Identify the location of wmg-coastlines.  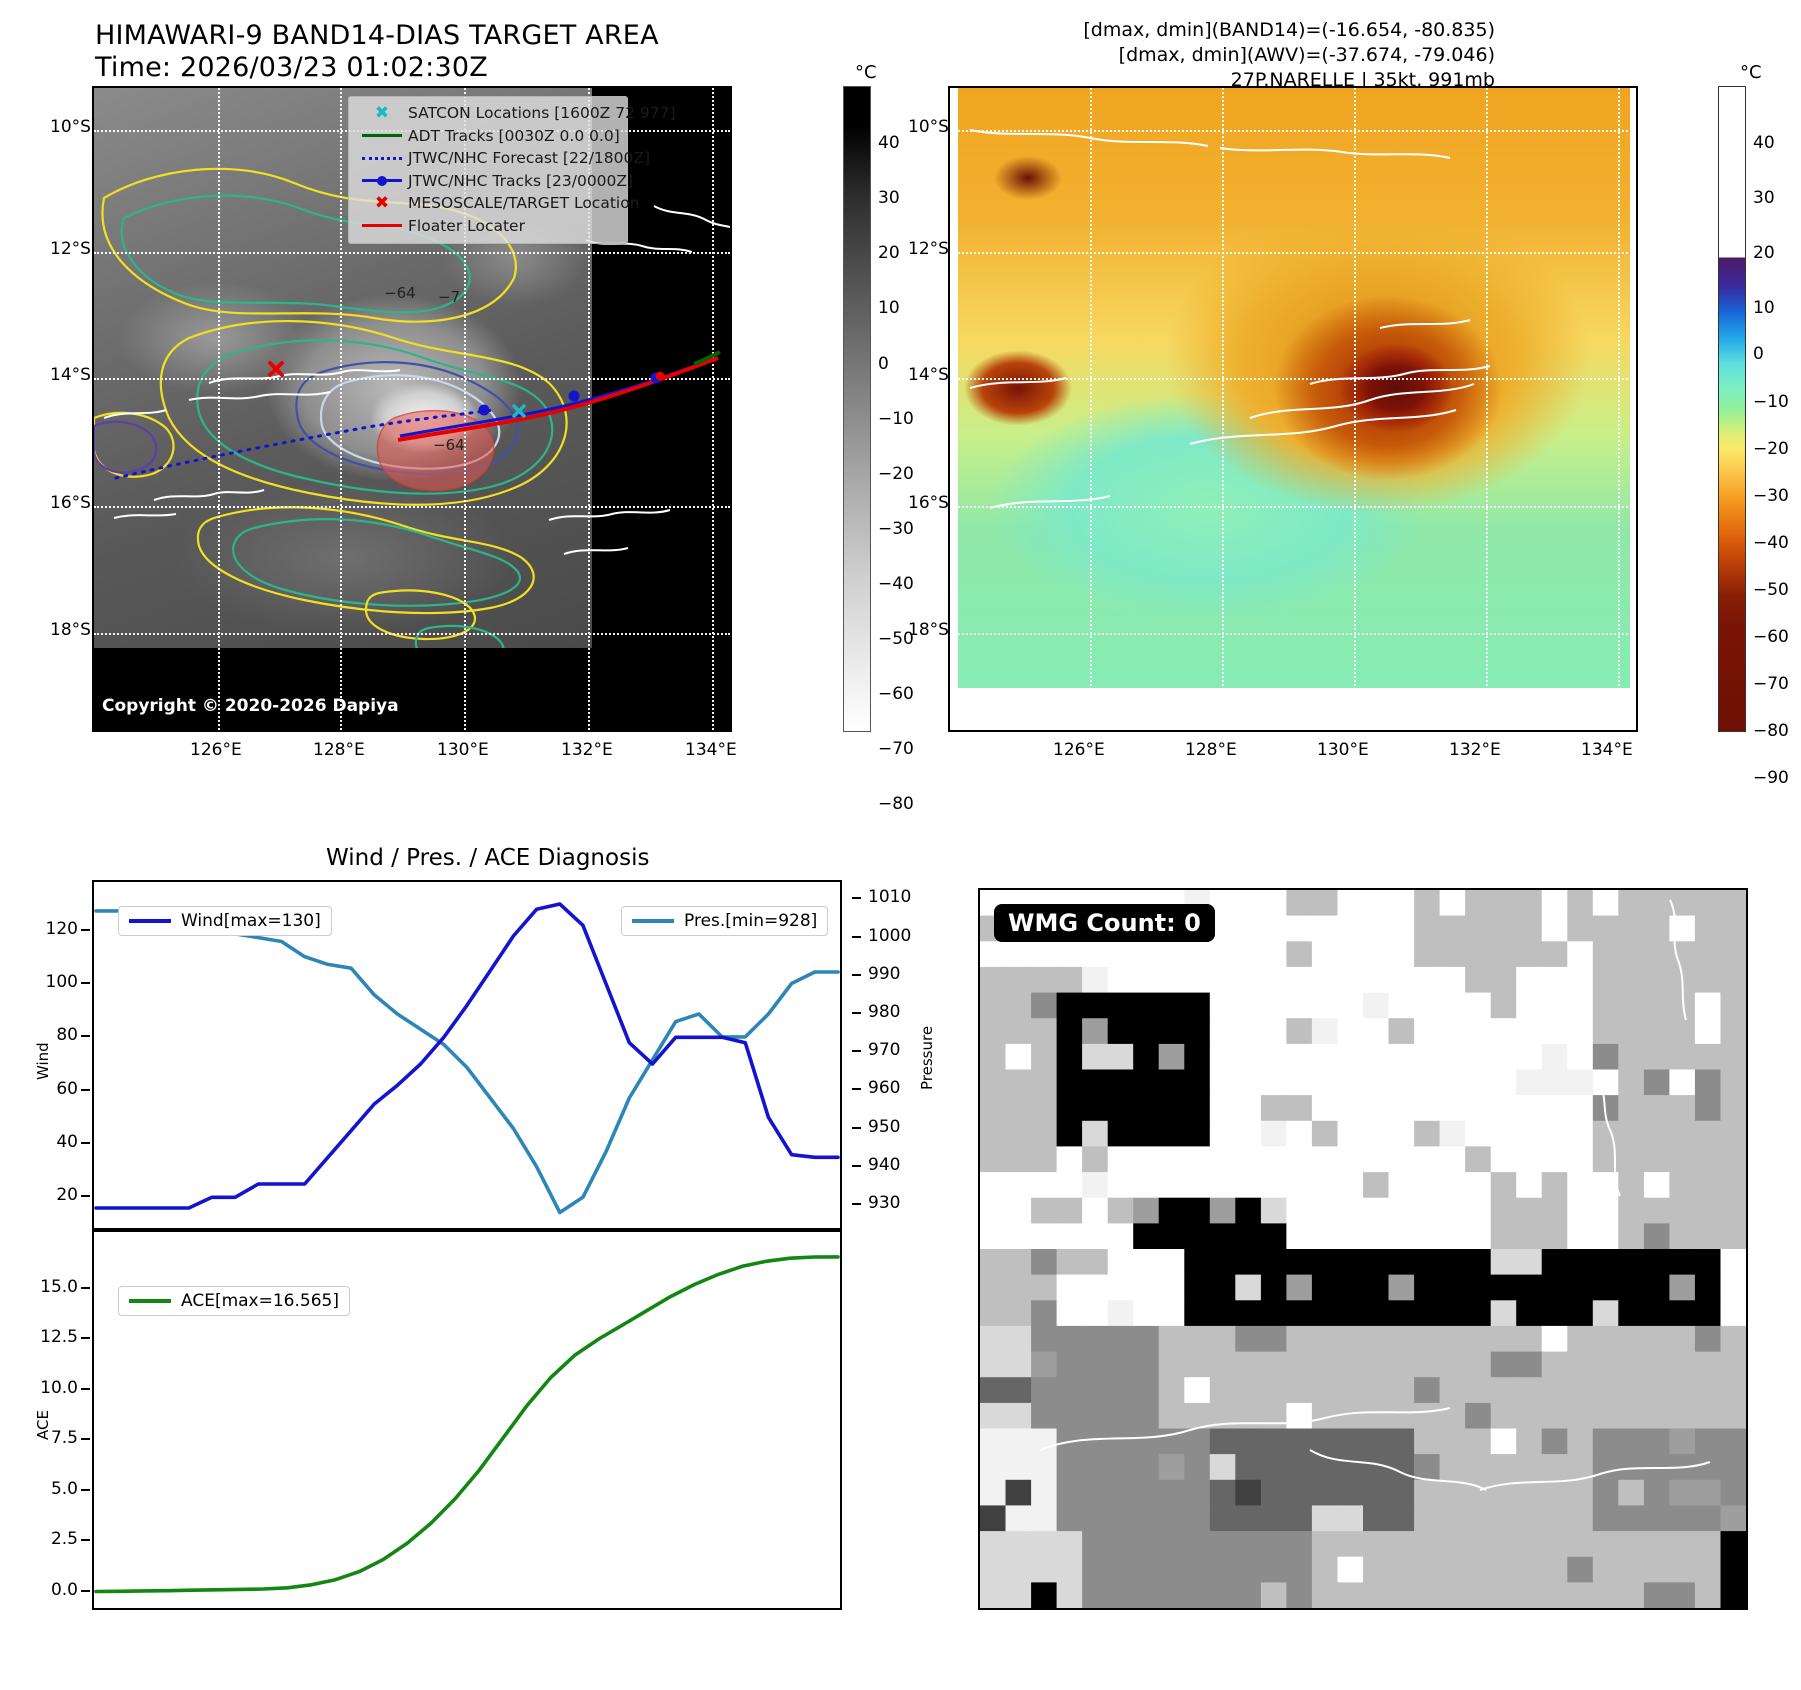
(1375, 1195).